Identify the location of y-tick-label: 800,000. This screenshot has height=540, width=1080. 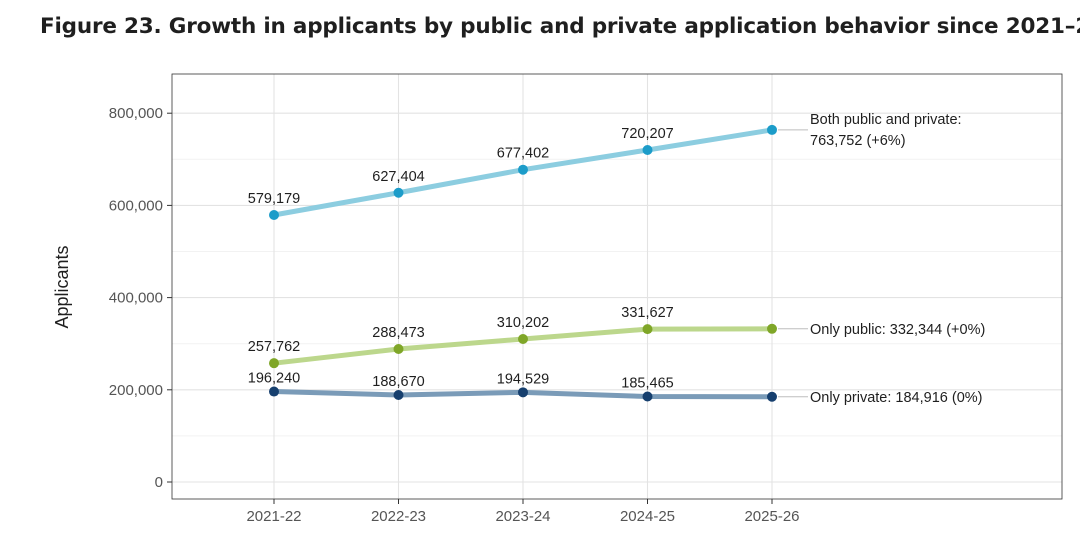
(136, 113).